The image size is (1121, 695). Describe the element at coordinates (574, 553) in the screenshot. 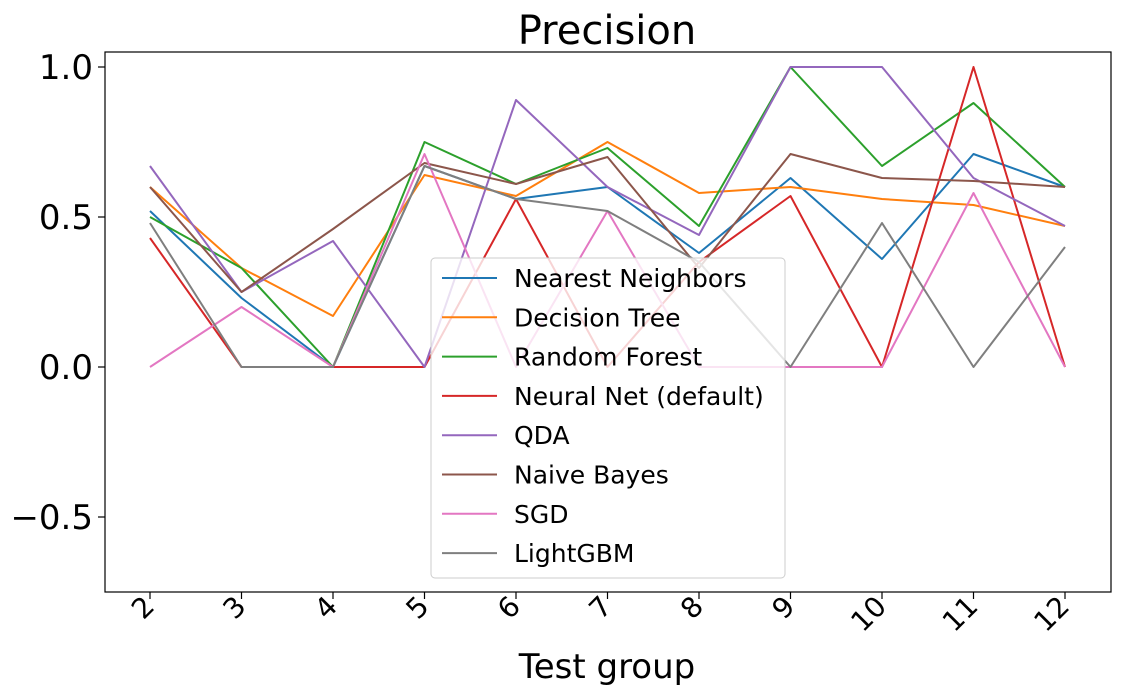

I see `legend-label: LightGBM` at that location.